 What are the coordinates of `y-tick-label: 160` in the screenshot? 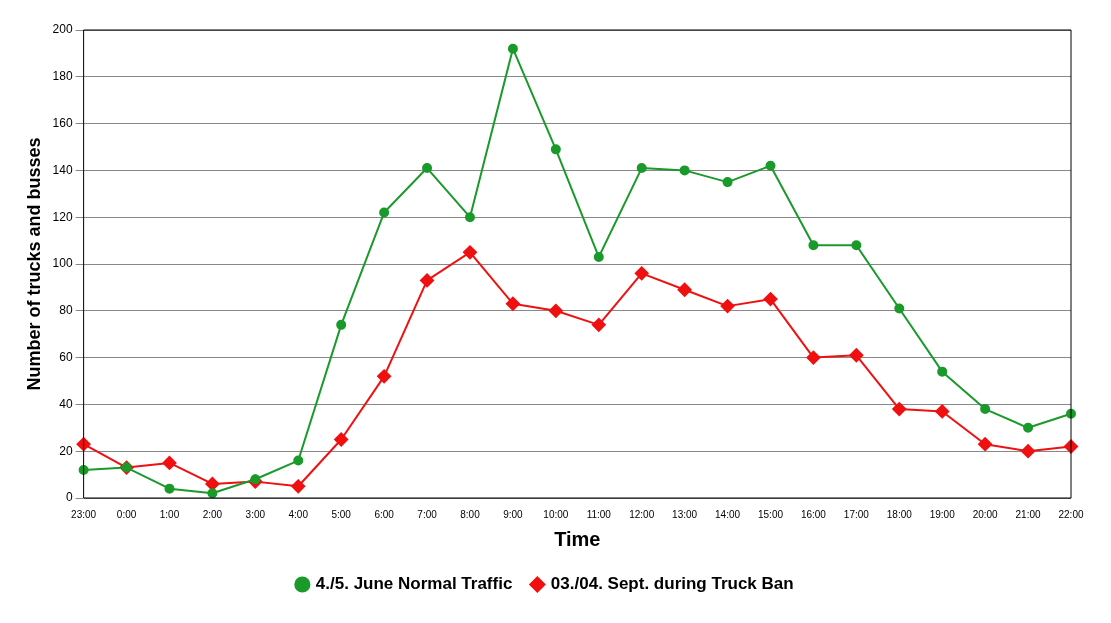 It's located at (62, 122).